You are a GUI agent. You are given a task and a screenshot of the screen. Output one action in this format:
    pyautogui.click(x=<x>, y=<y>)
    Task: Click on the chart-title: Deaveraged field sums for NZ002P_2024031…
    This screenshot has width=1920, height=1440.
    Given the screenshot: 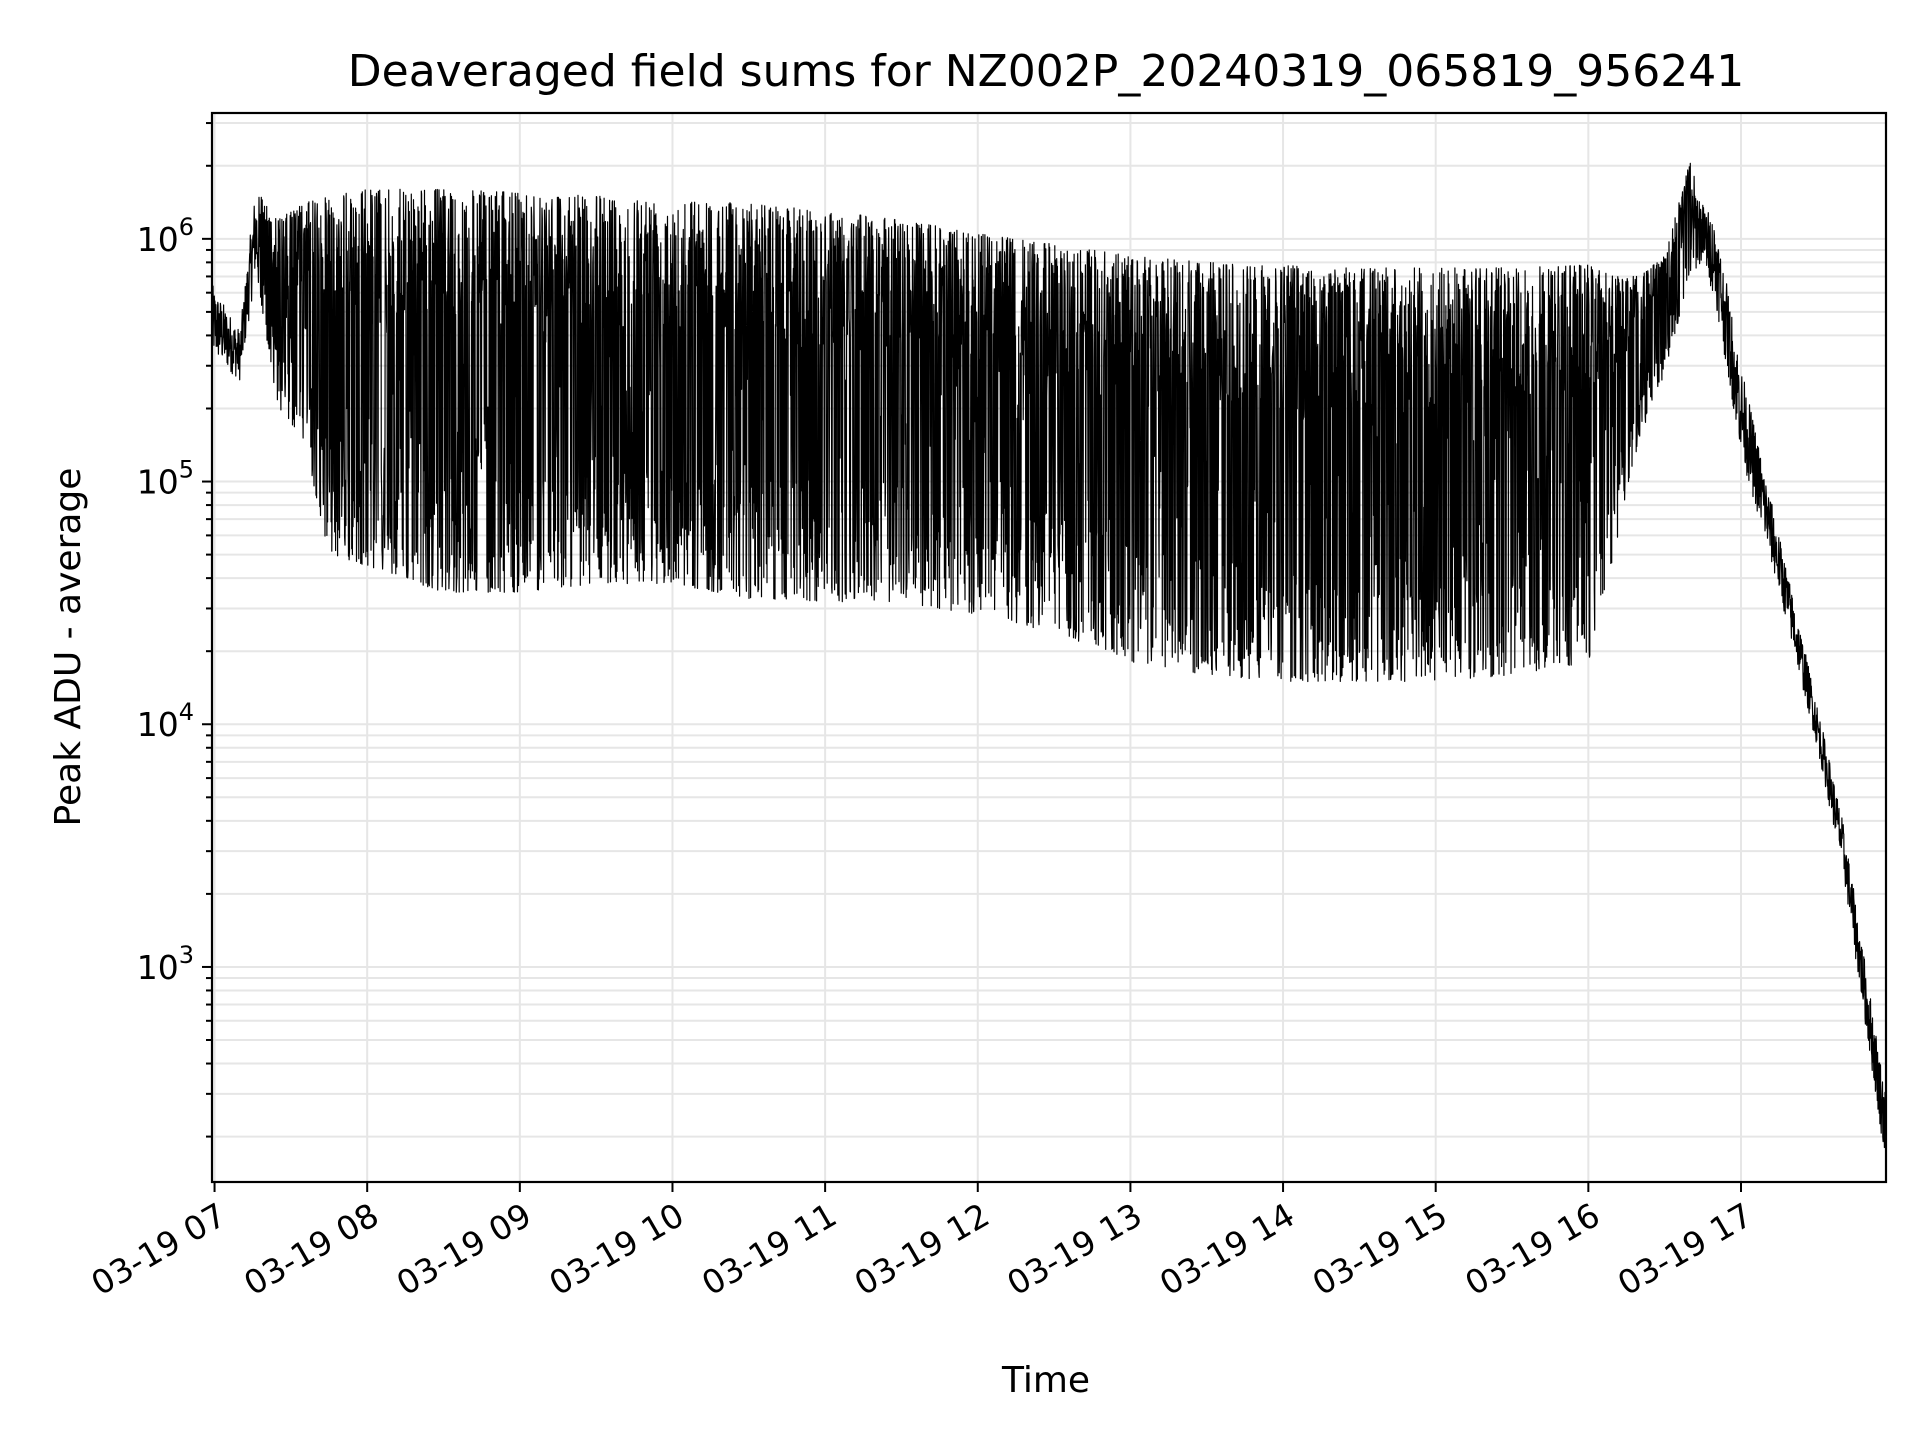 What is the action you would take?
    pyautogui.click(x=1046, y=71)
    